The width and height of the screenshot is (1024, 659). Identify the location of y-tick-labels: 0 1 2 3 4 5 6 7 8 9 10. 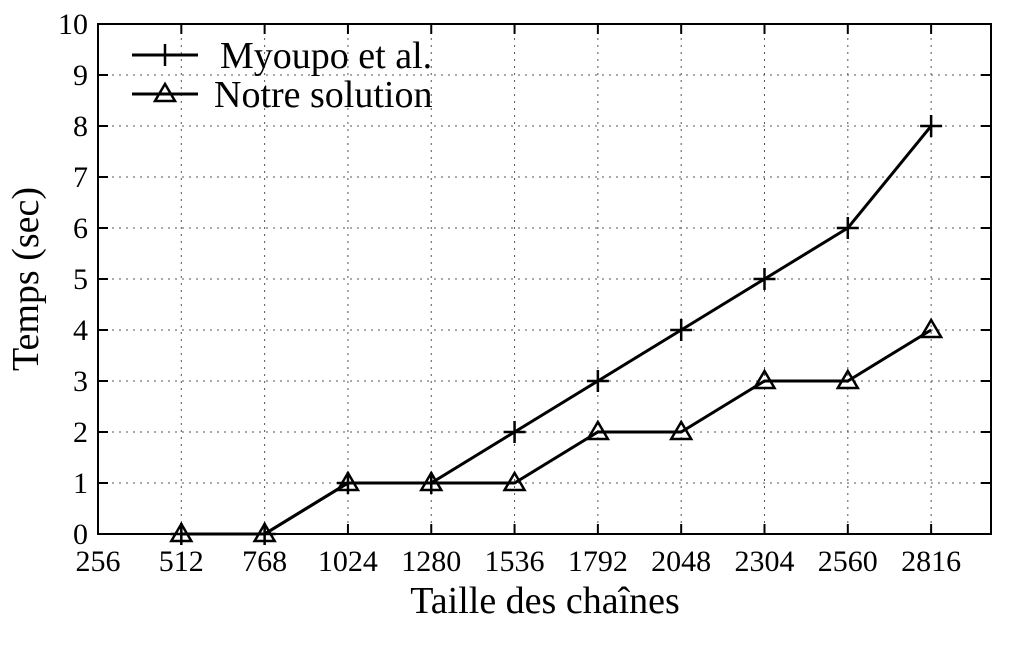
(73, 279).